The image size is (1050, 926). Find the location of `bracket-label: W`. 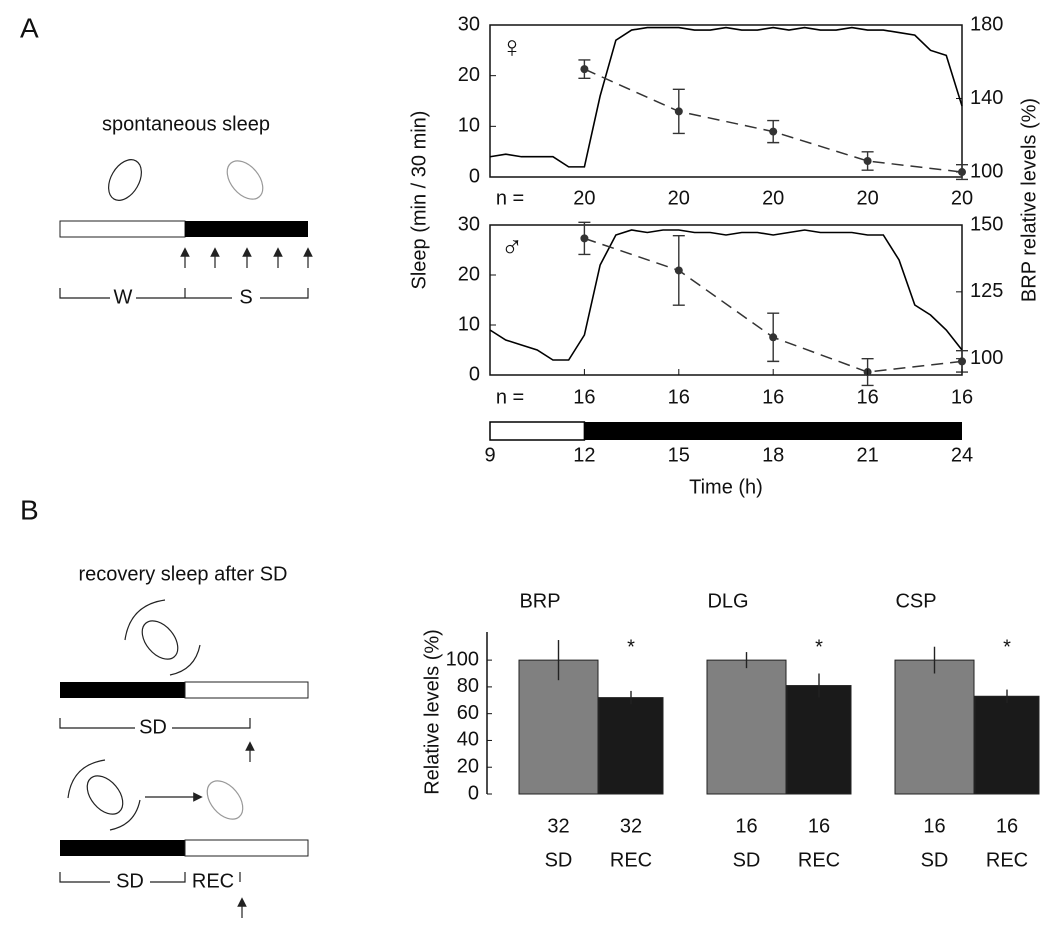

bracket-label: W is located at coordinates (123, 297).